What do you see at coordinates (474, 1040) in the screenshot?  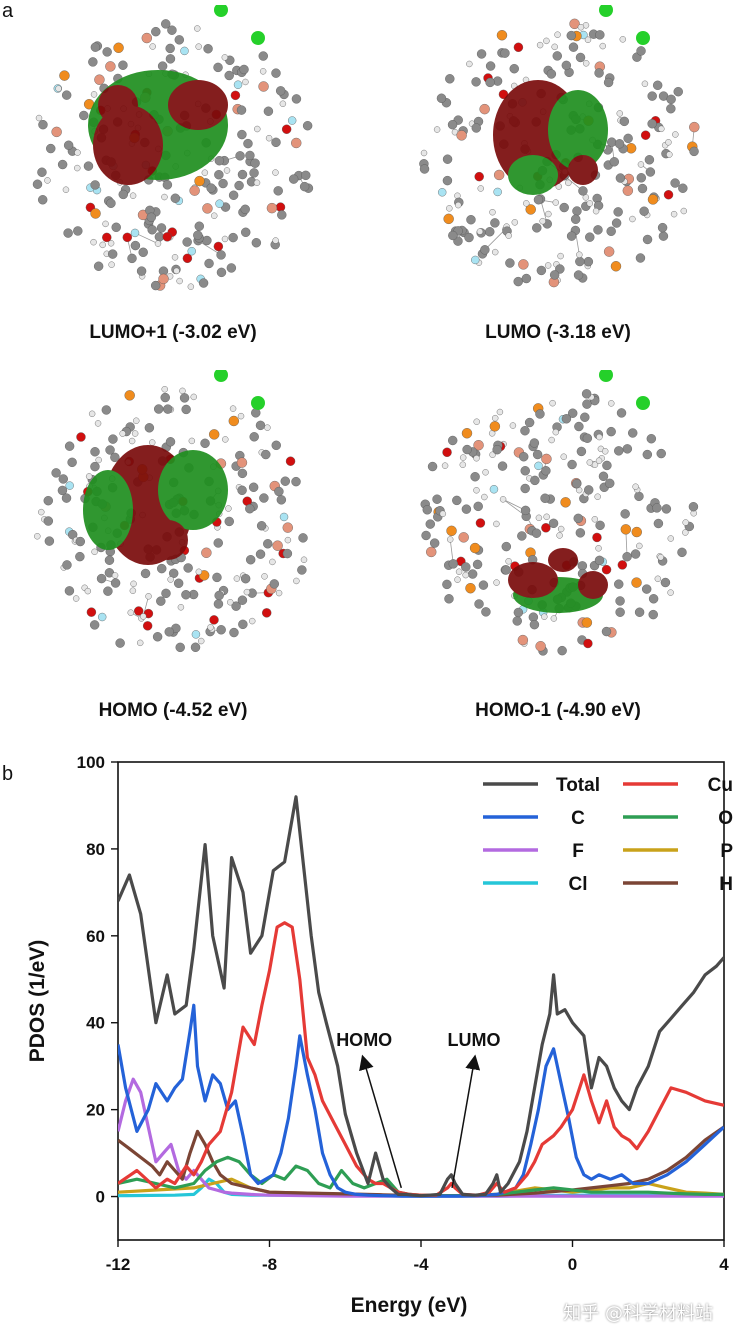 I see `annotation-lumo: LUMO` at bounding box center [474, 1040].